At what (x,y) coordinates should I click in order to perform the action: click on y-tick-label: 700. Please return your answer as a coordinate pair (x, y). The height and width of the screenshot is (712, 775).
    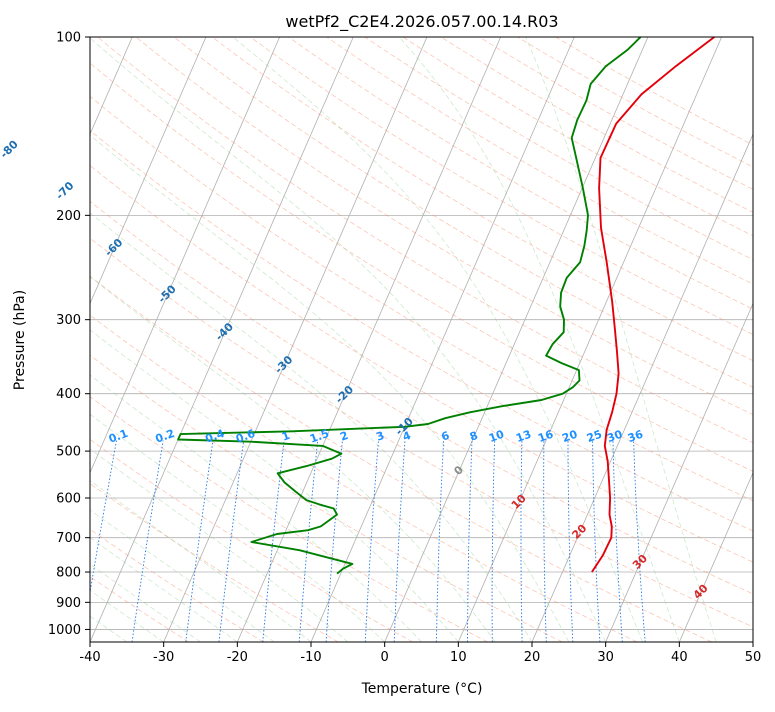
    Looking at the image, I should click on (68, 538).